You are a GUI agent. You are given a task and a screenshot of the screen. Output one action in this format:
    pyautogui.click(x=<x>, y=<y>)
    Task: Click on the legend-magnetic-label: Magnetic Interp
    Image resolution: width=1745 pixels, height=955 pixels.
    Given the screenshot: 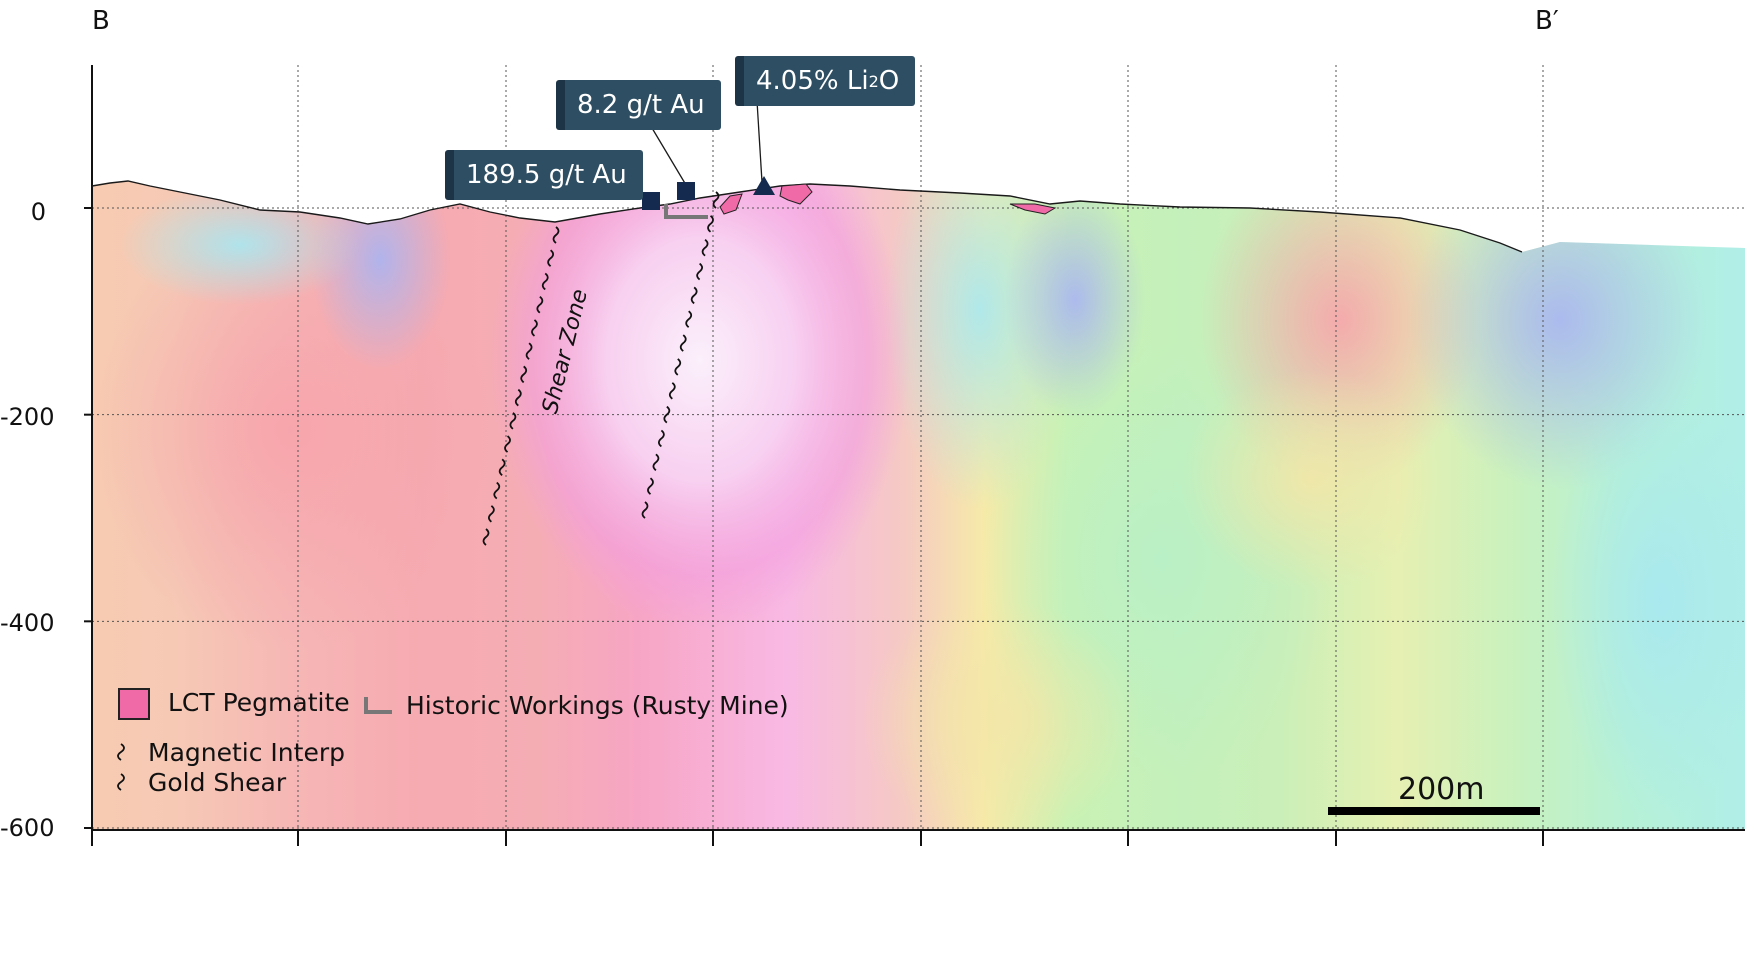 What is the action you would take?
    pyautogui.click(x=246, y=752)
    